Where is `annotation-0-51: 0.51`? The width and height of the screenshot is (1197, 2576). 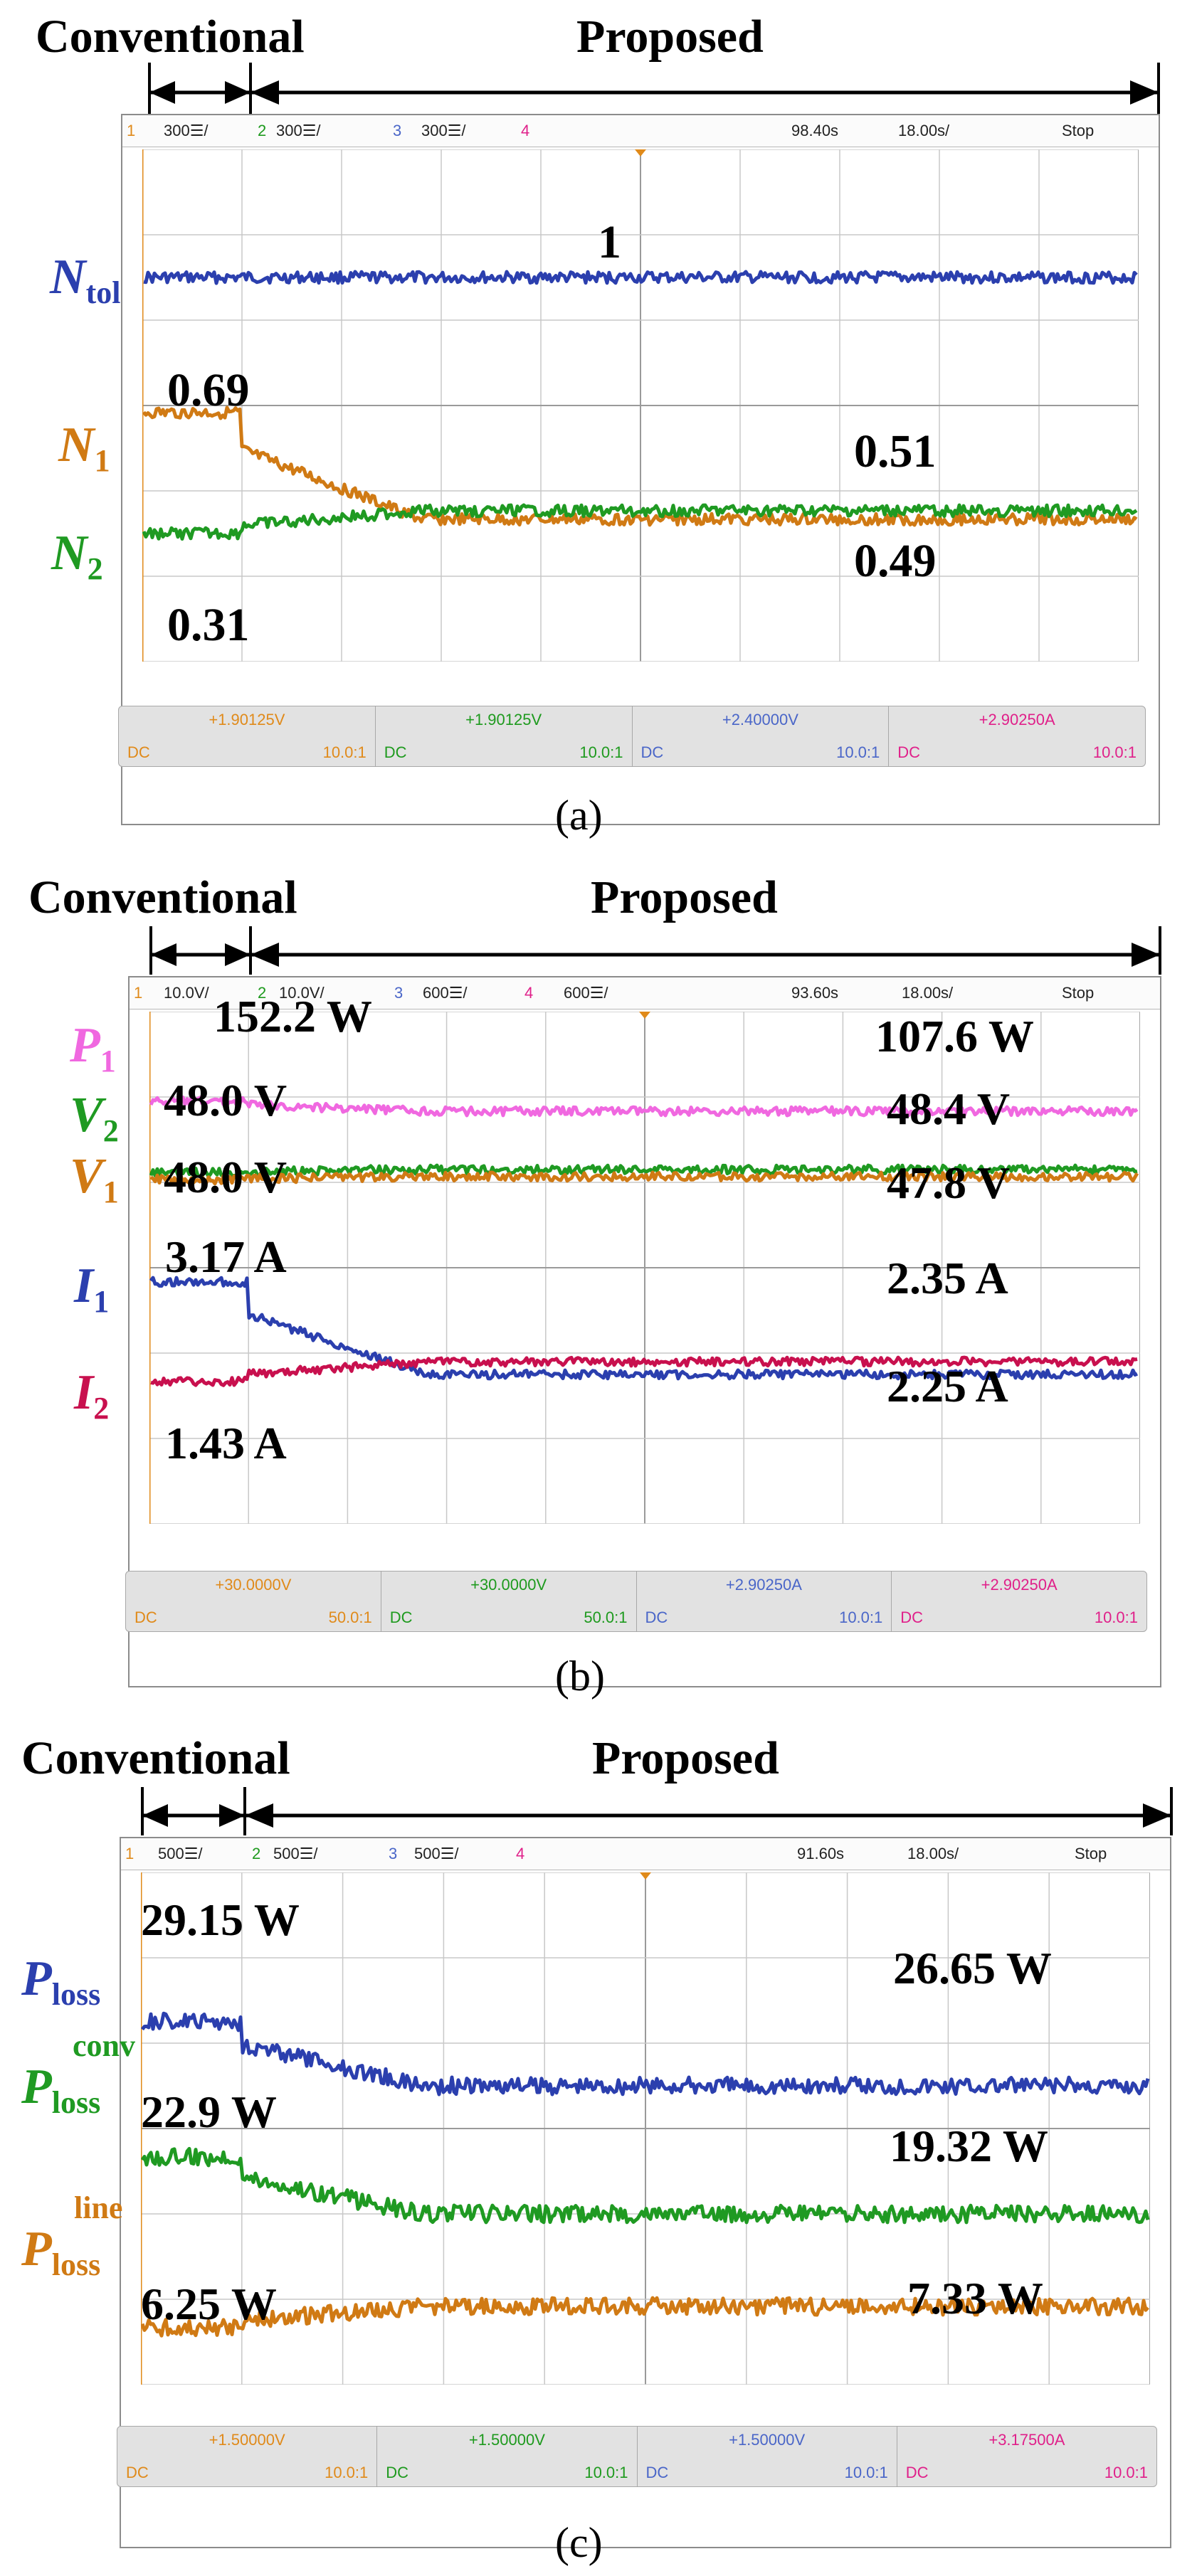 annotation-0-51: 0.51 is located at coordinates (896, 451).